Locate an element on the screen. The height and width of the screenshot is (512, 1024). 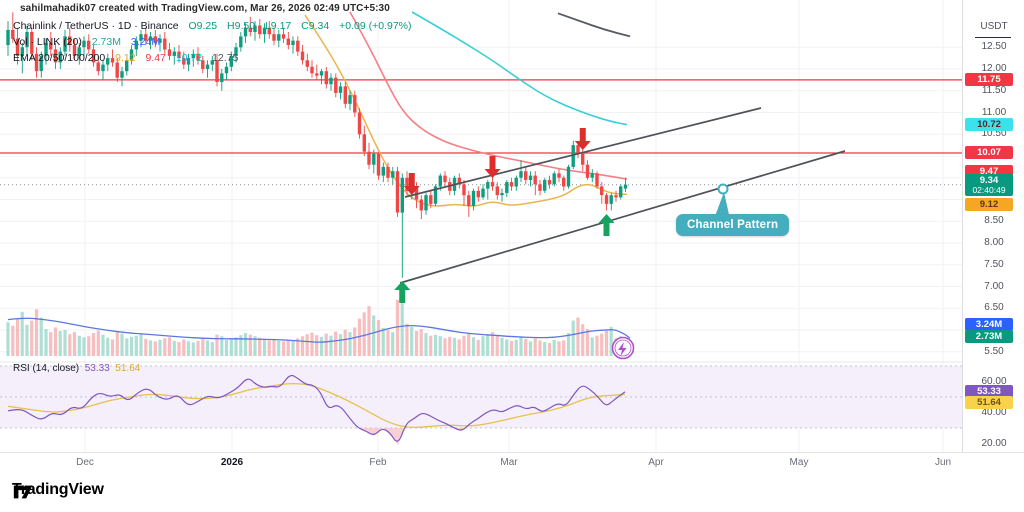
time-axis-label: Jun is located at coordinates (943, 462).